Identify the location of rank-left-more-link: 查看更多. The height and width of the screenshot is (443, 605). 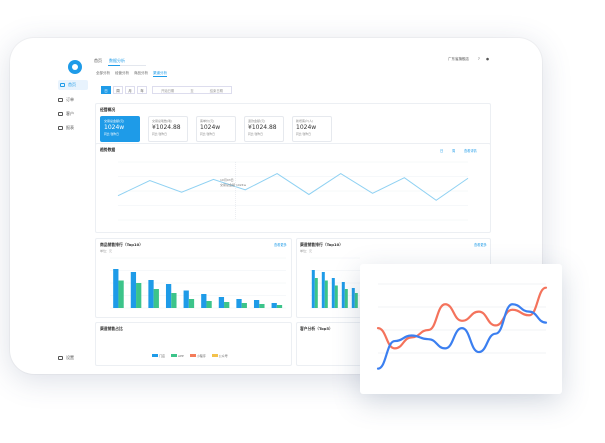
(280, 245).